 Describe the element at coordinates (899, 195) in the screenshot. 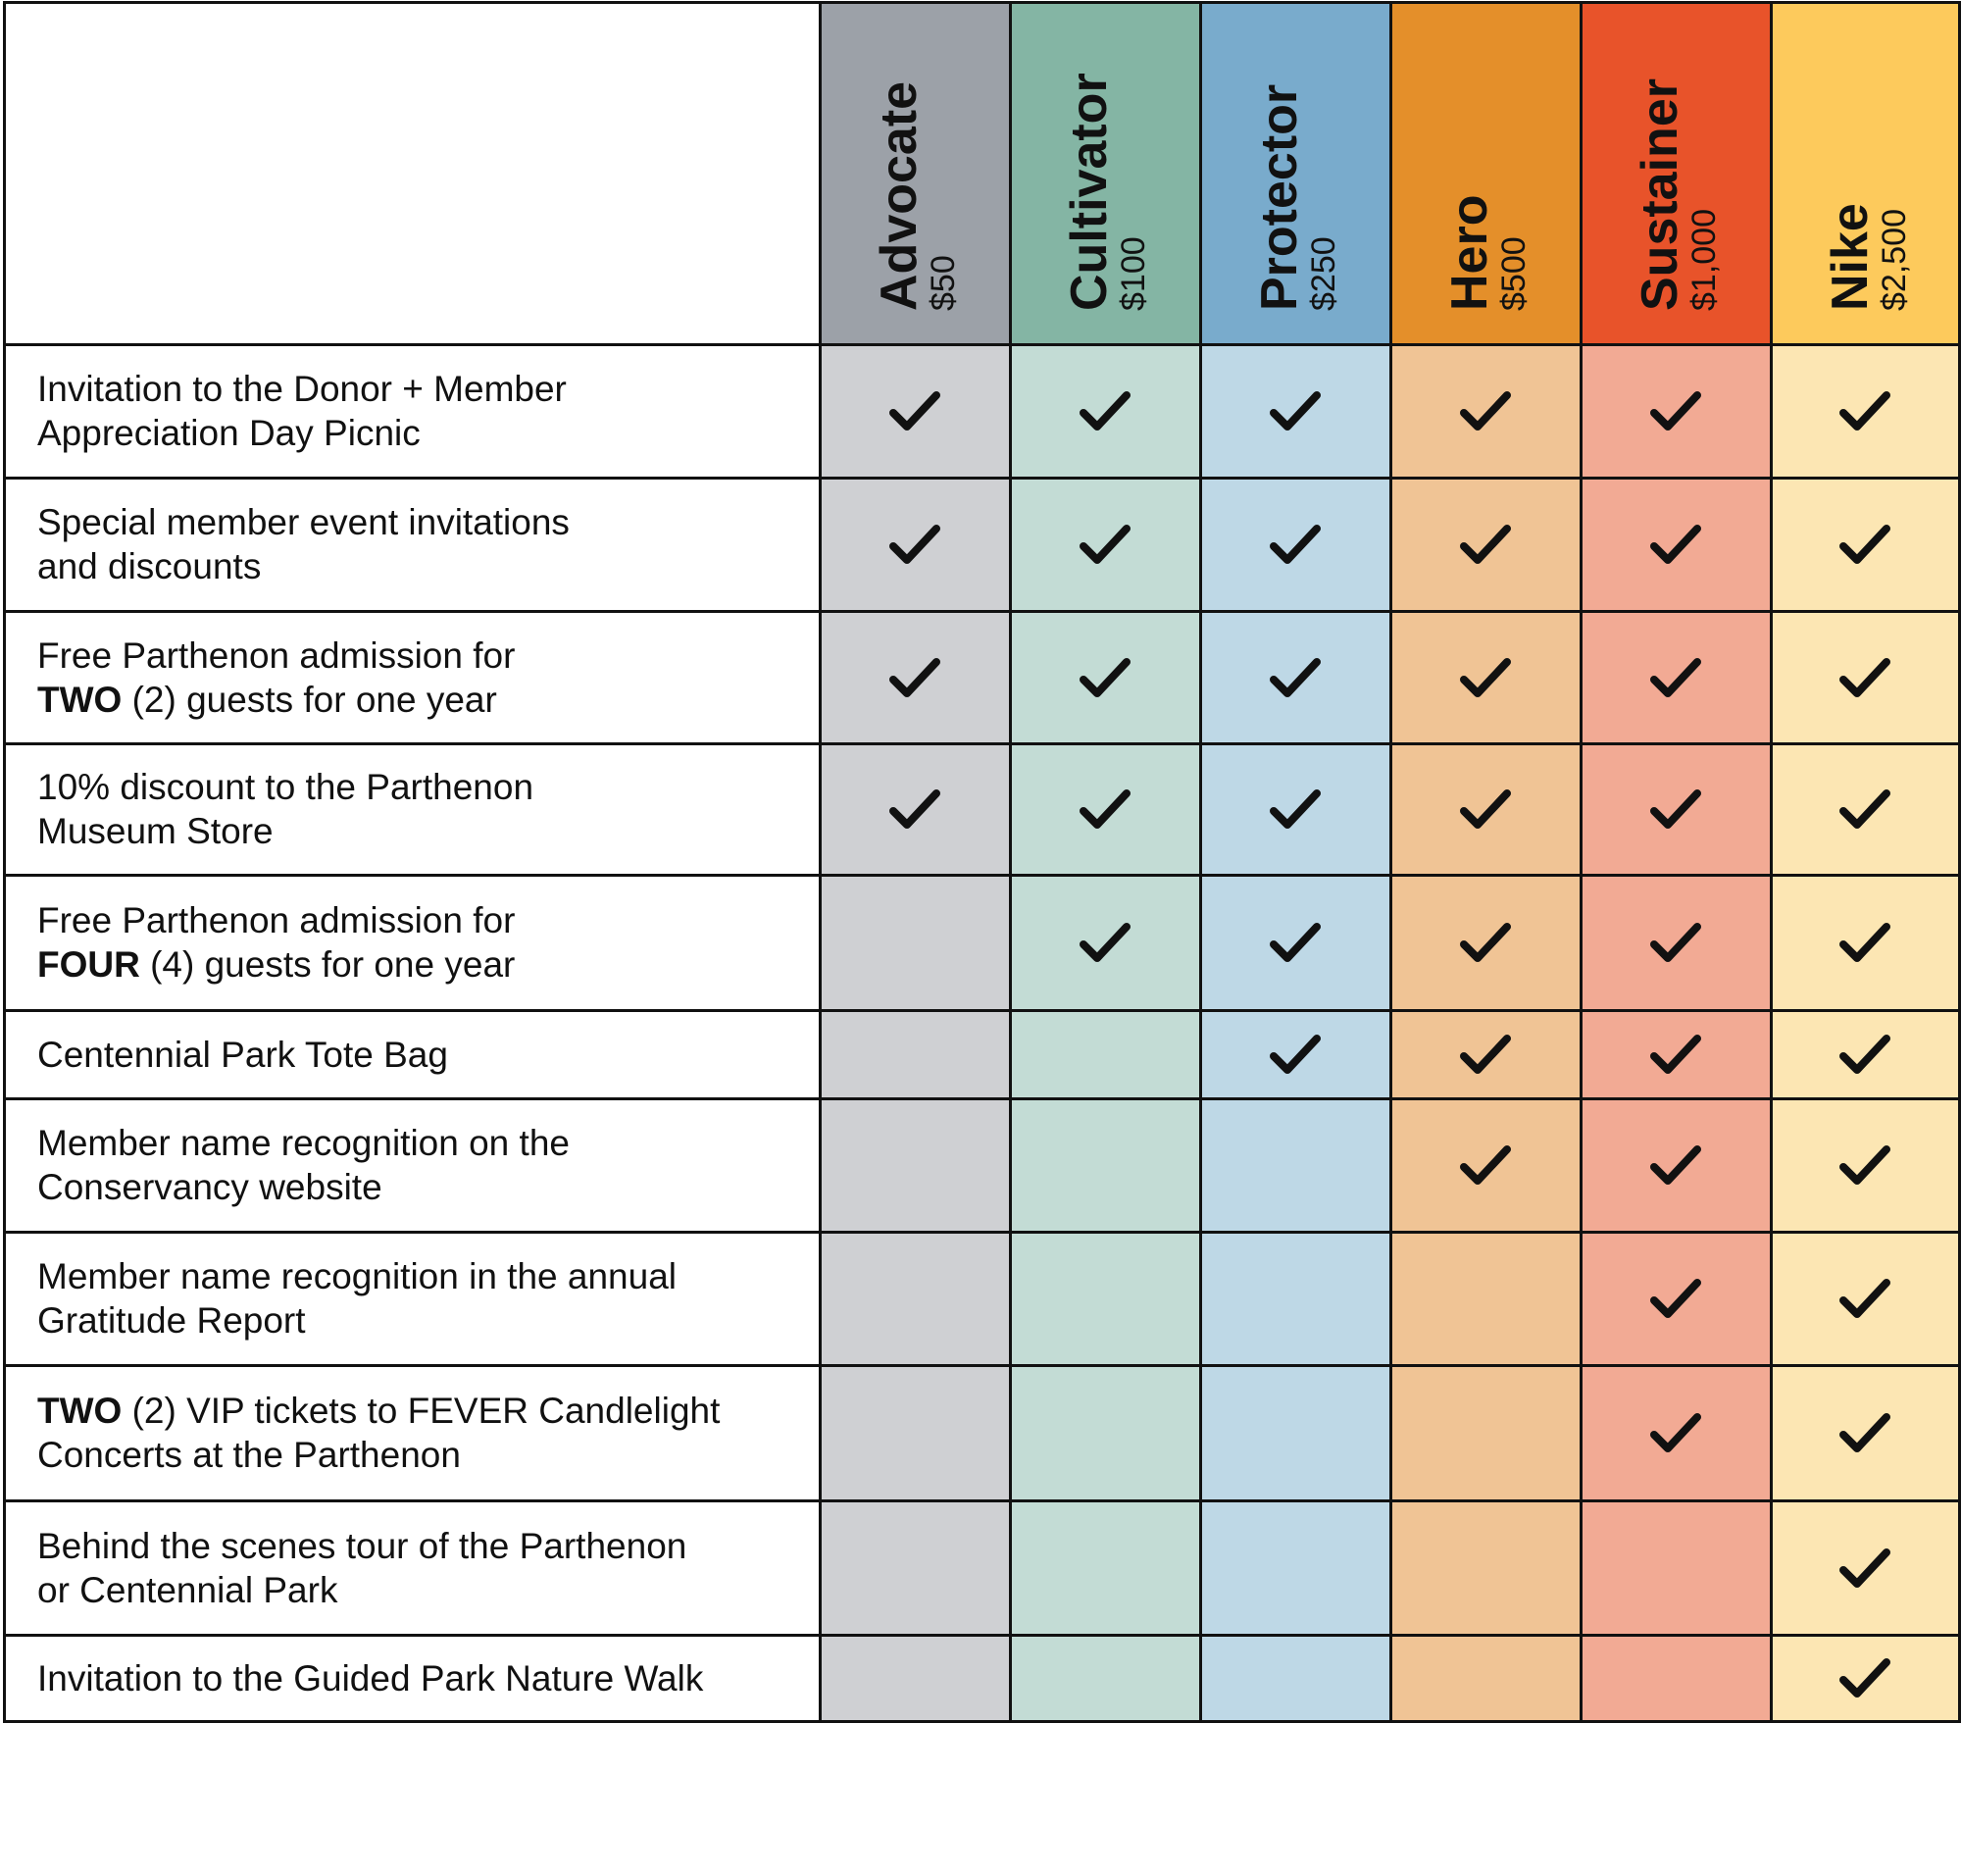

I see `tier-name: Advocate` at that location.